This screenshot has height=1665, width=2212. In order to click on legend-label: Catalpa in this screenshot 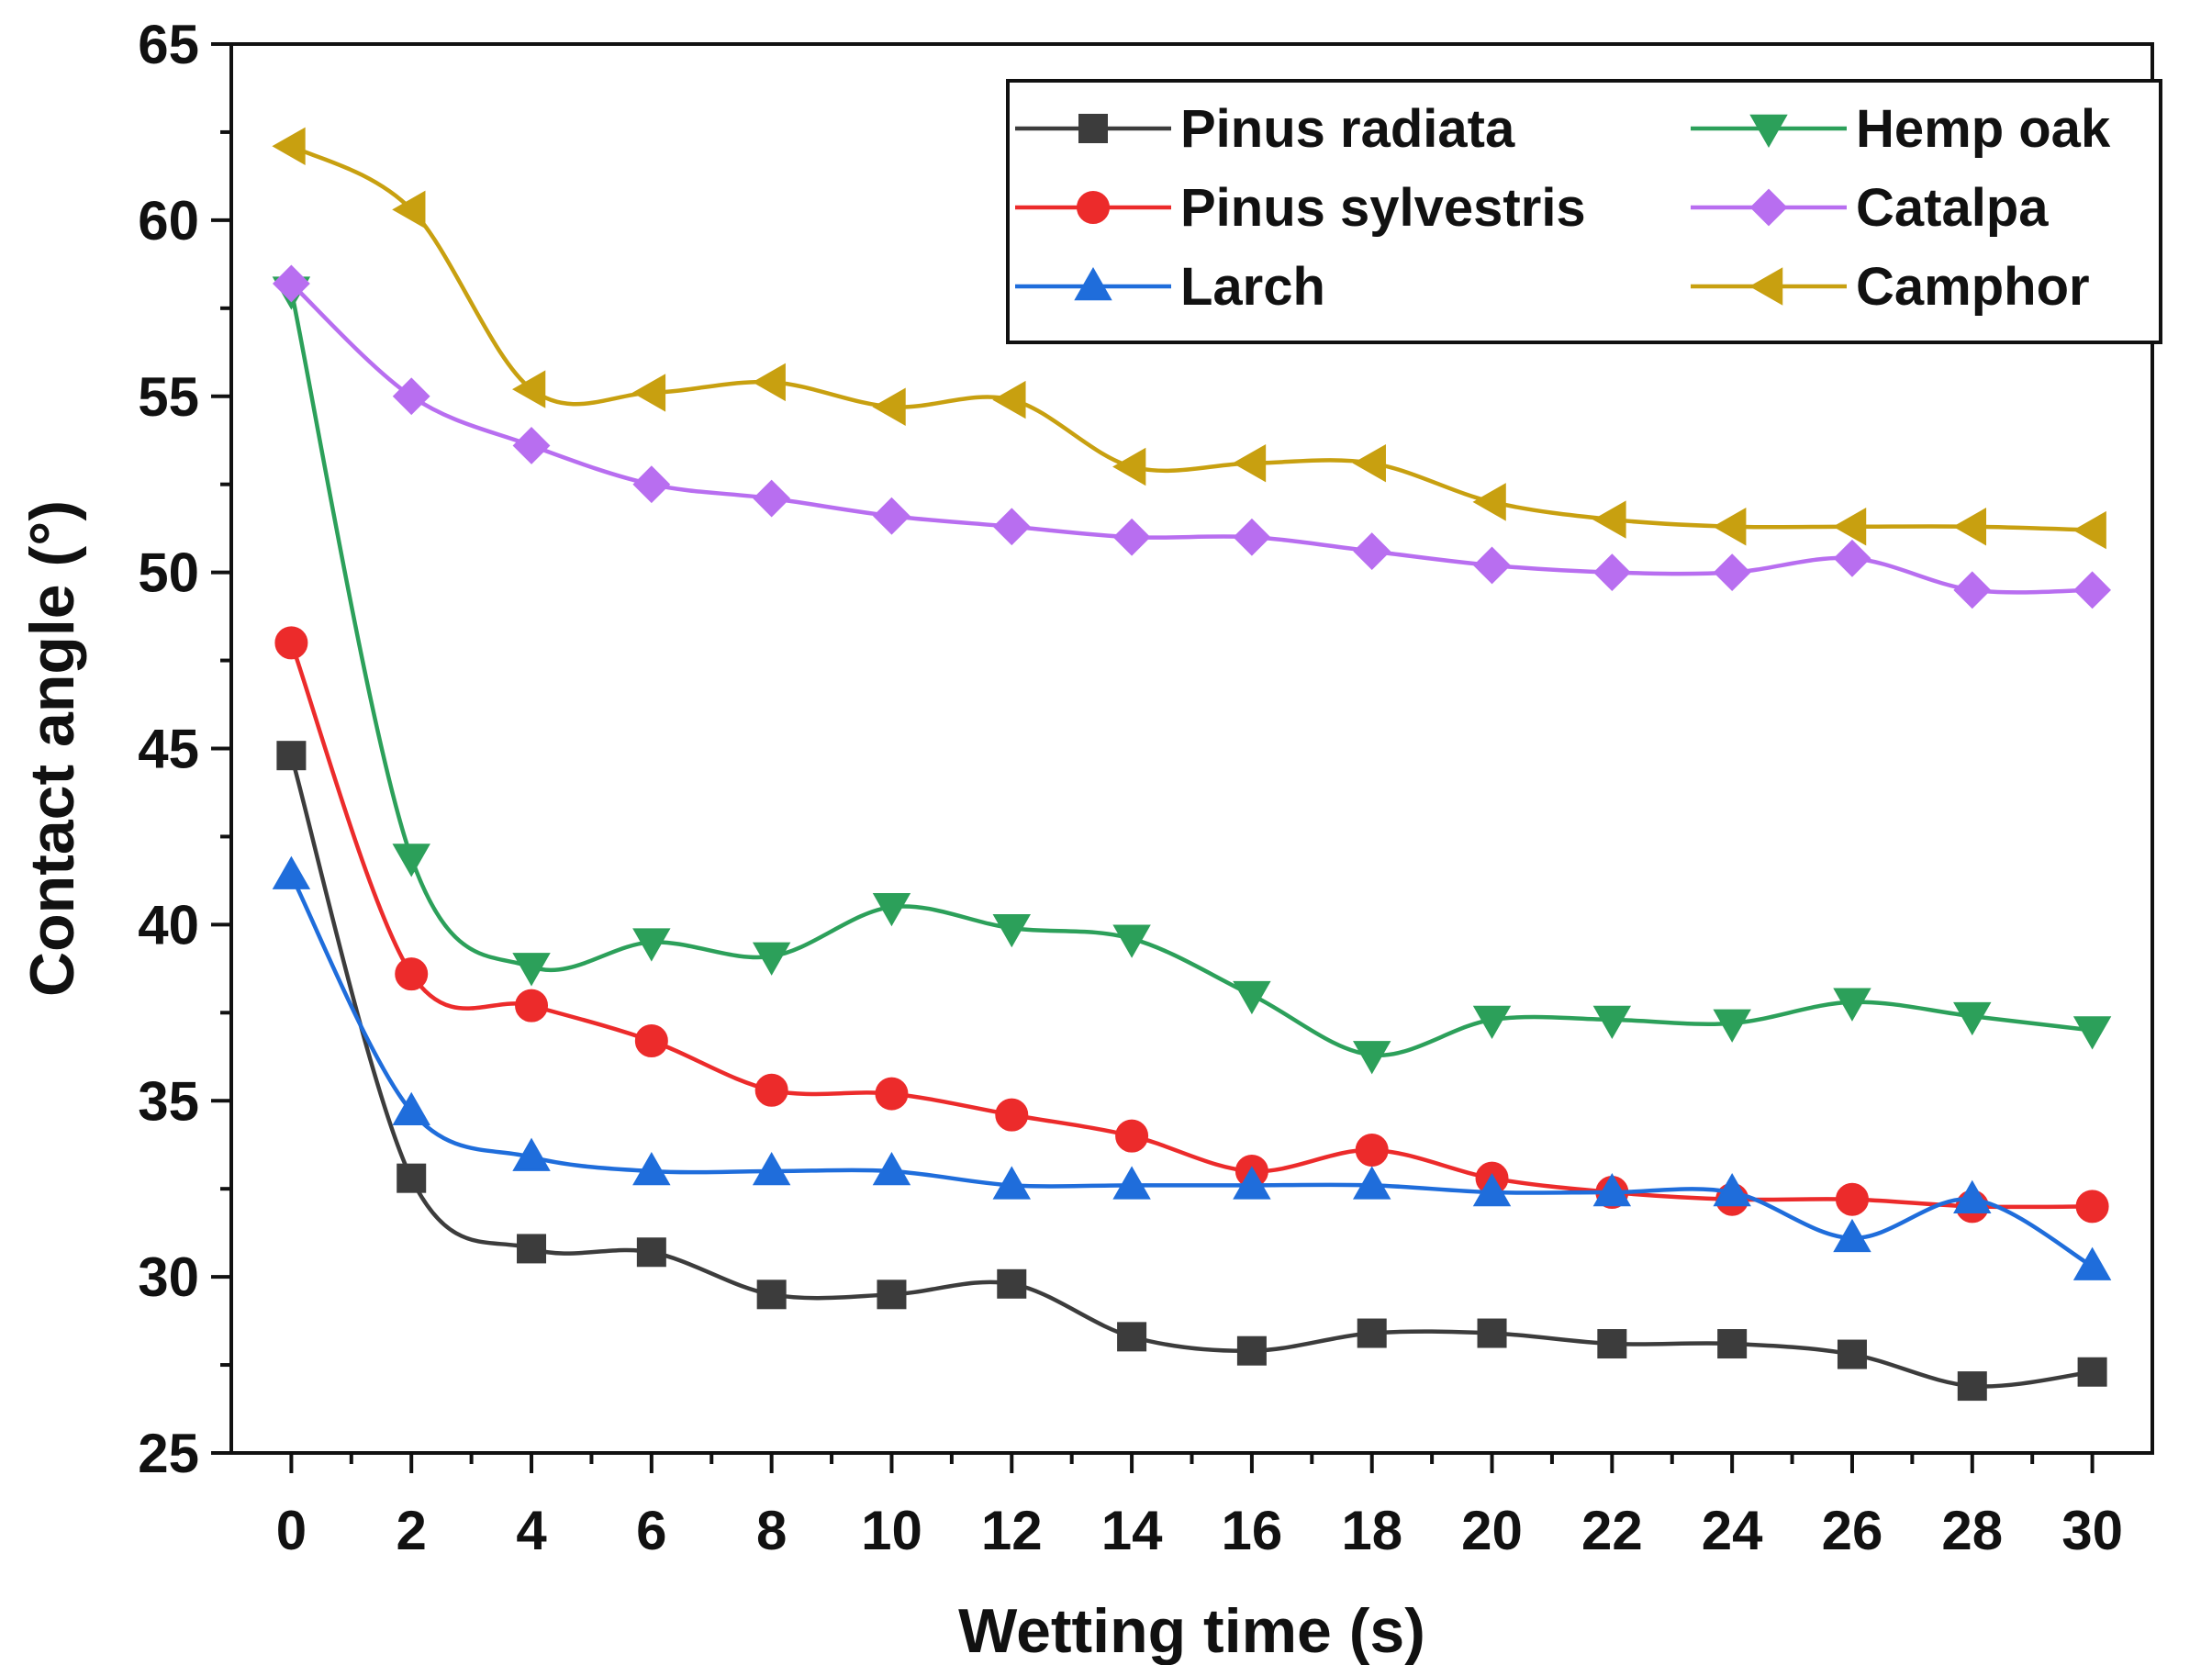, I will do `click(1952, 208)`.